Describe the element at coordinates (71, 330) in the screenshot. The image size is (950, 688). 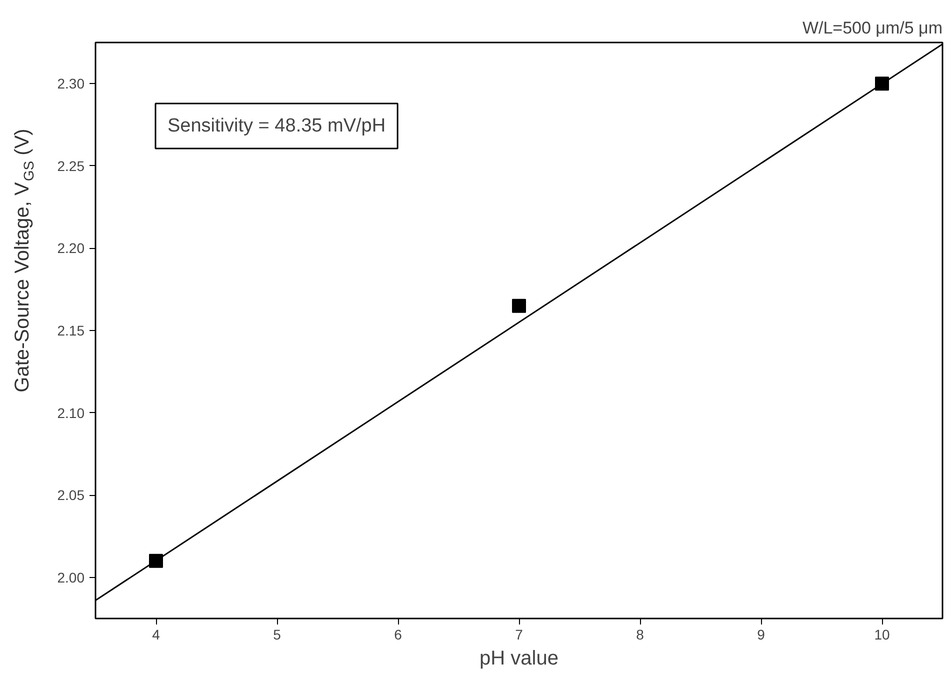
I see `y-tick-label: 2.15` at that location.